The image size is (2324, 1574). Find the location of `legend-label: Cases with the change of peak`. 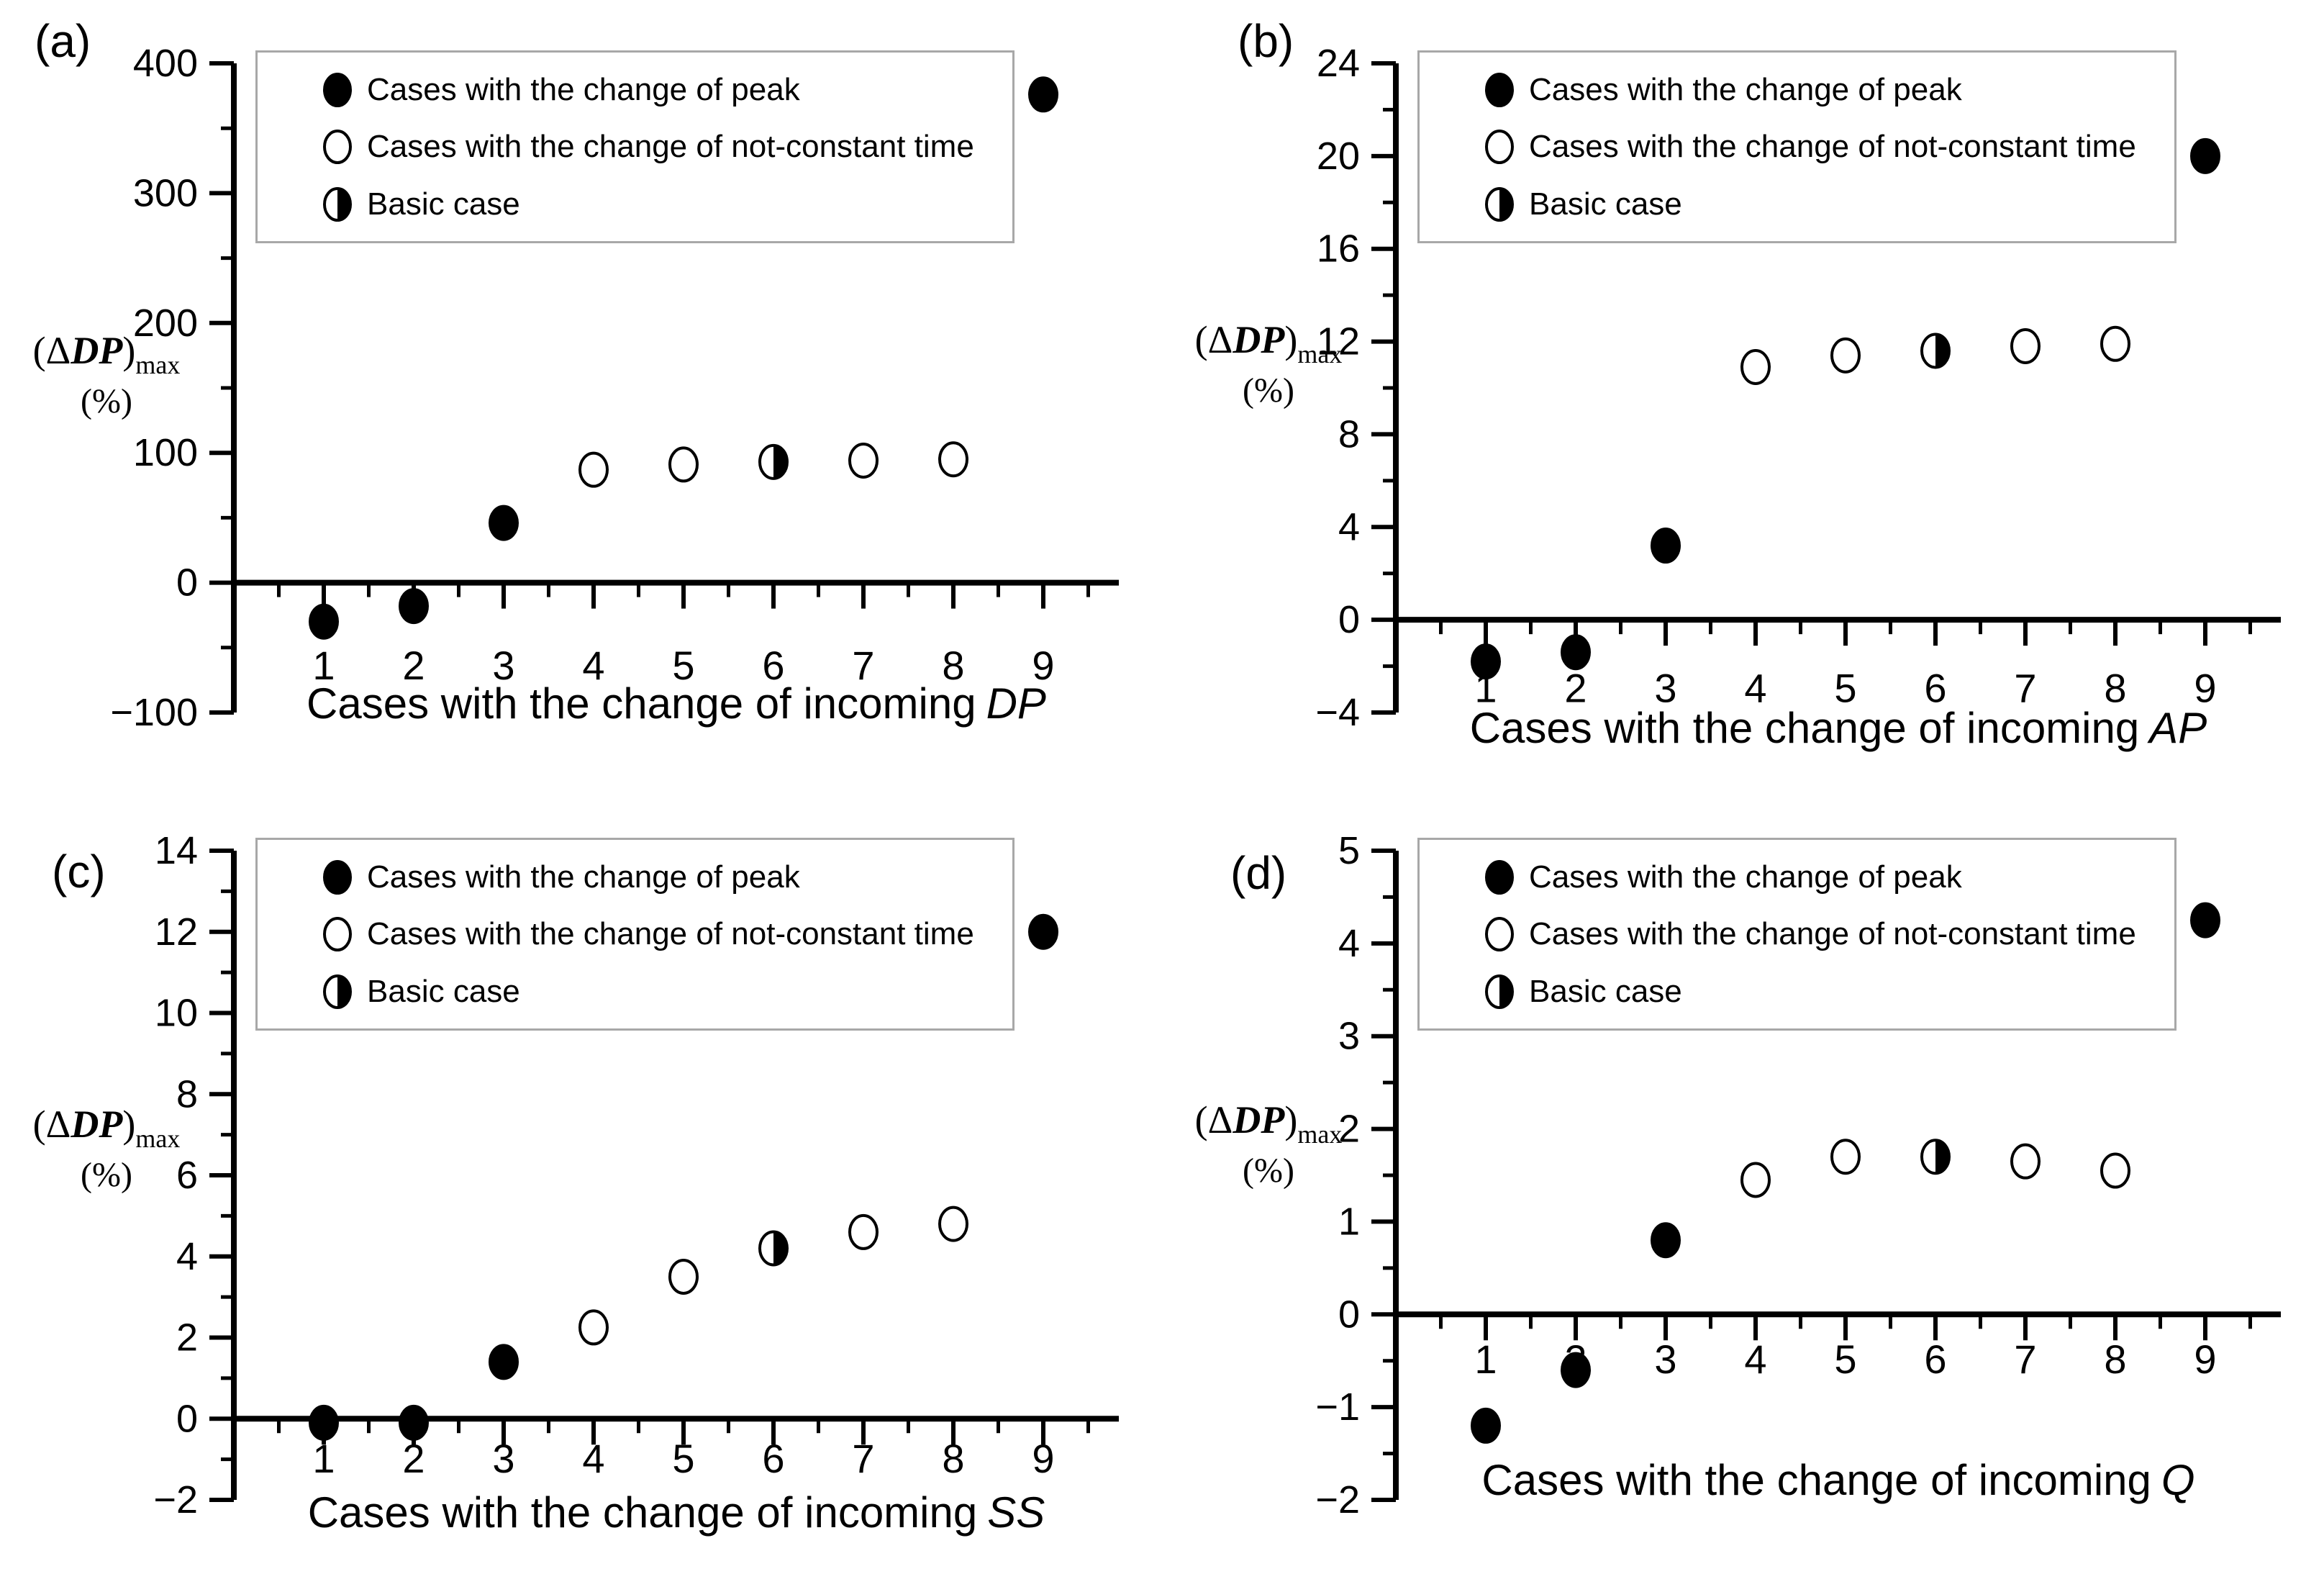

legend-label: Cases with the change of peak is located at coordinates (1745, 89).